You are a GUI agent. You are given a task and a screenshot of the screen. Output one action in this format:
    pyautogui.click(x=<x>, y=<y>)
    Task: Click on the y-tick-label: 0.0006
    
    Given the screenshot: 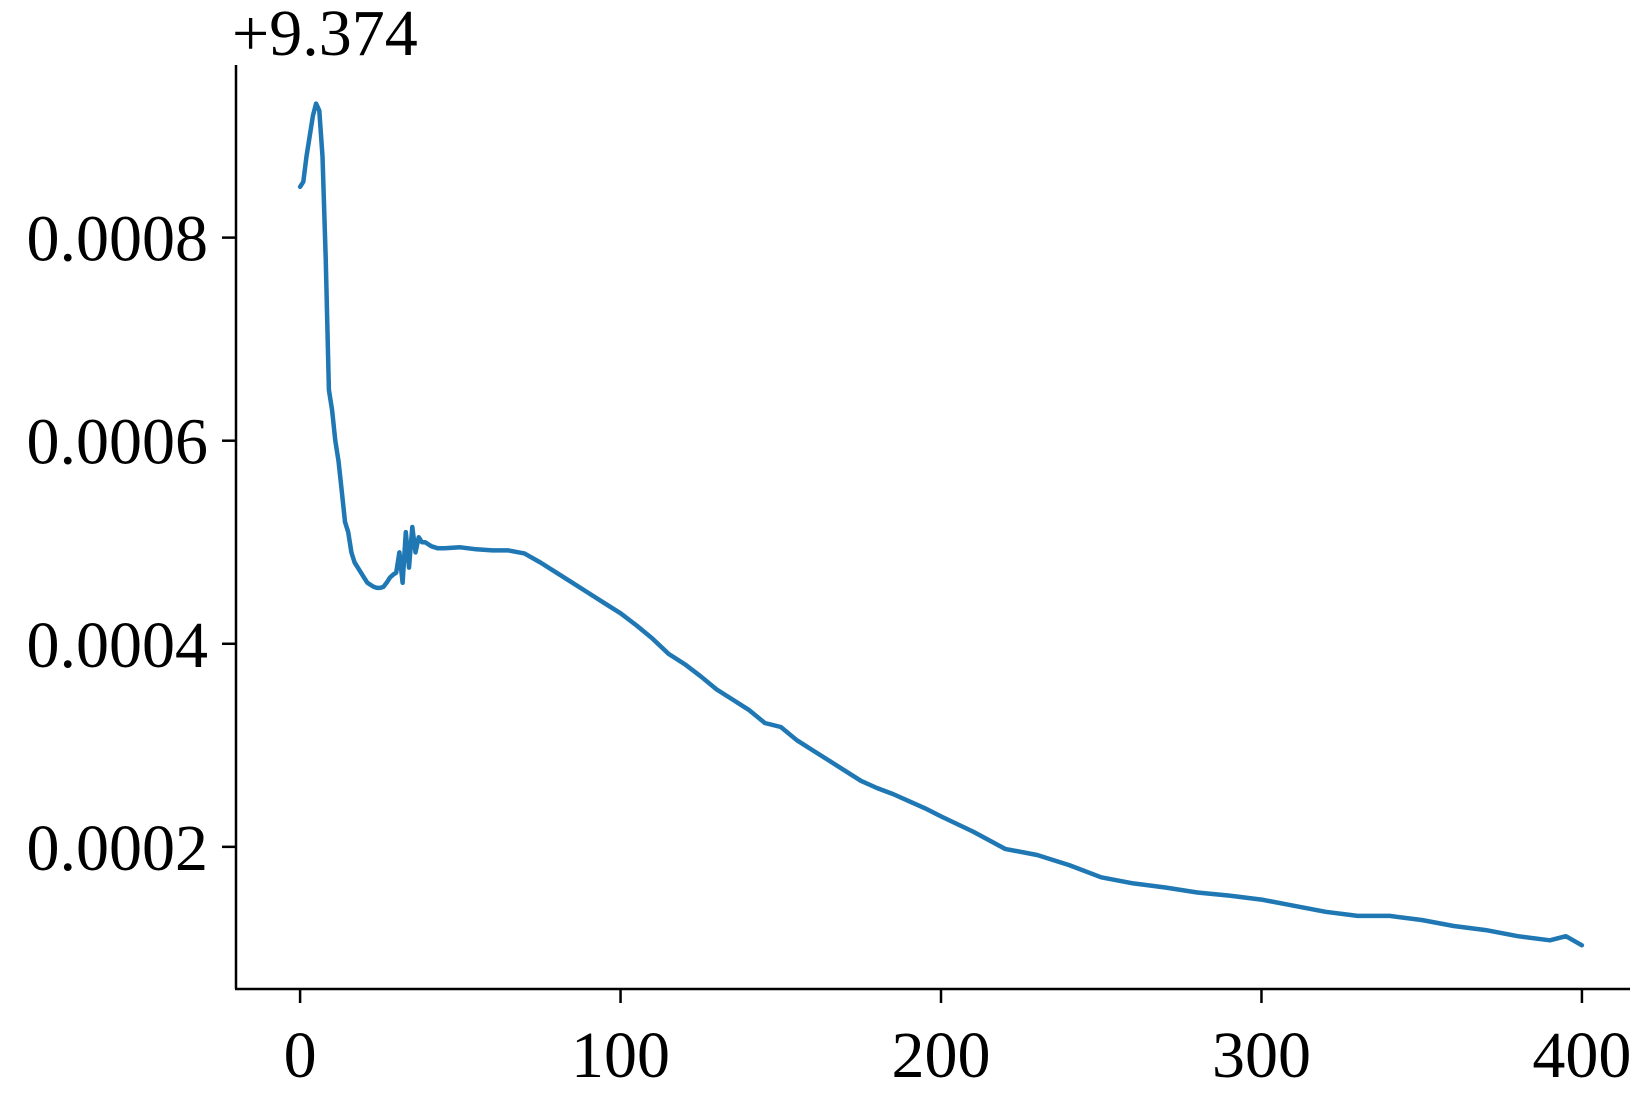 What is the action you would take?
    pyautogui.click(x=118, y=442)
    